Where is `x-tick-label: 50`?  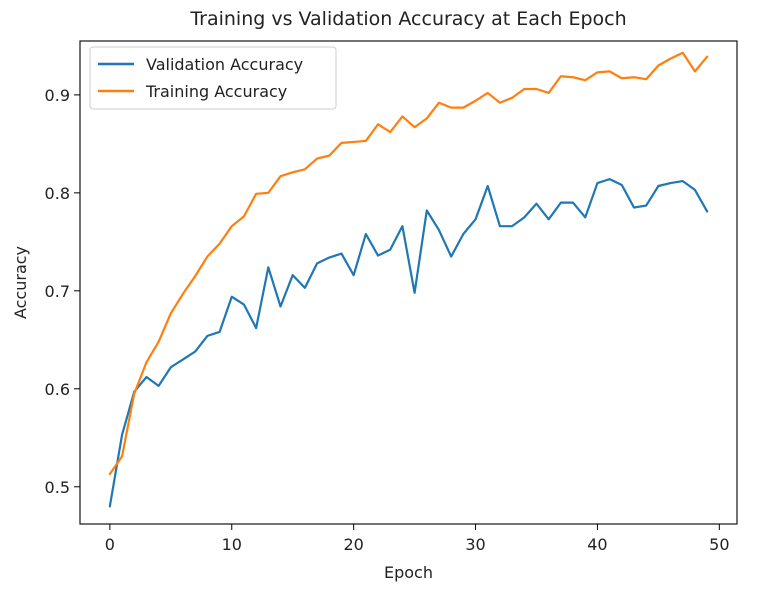 x-tick-label: 50 is located at coordinates (719, 544).